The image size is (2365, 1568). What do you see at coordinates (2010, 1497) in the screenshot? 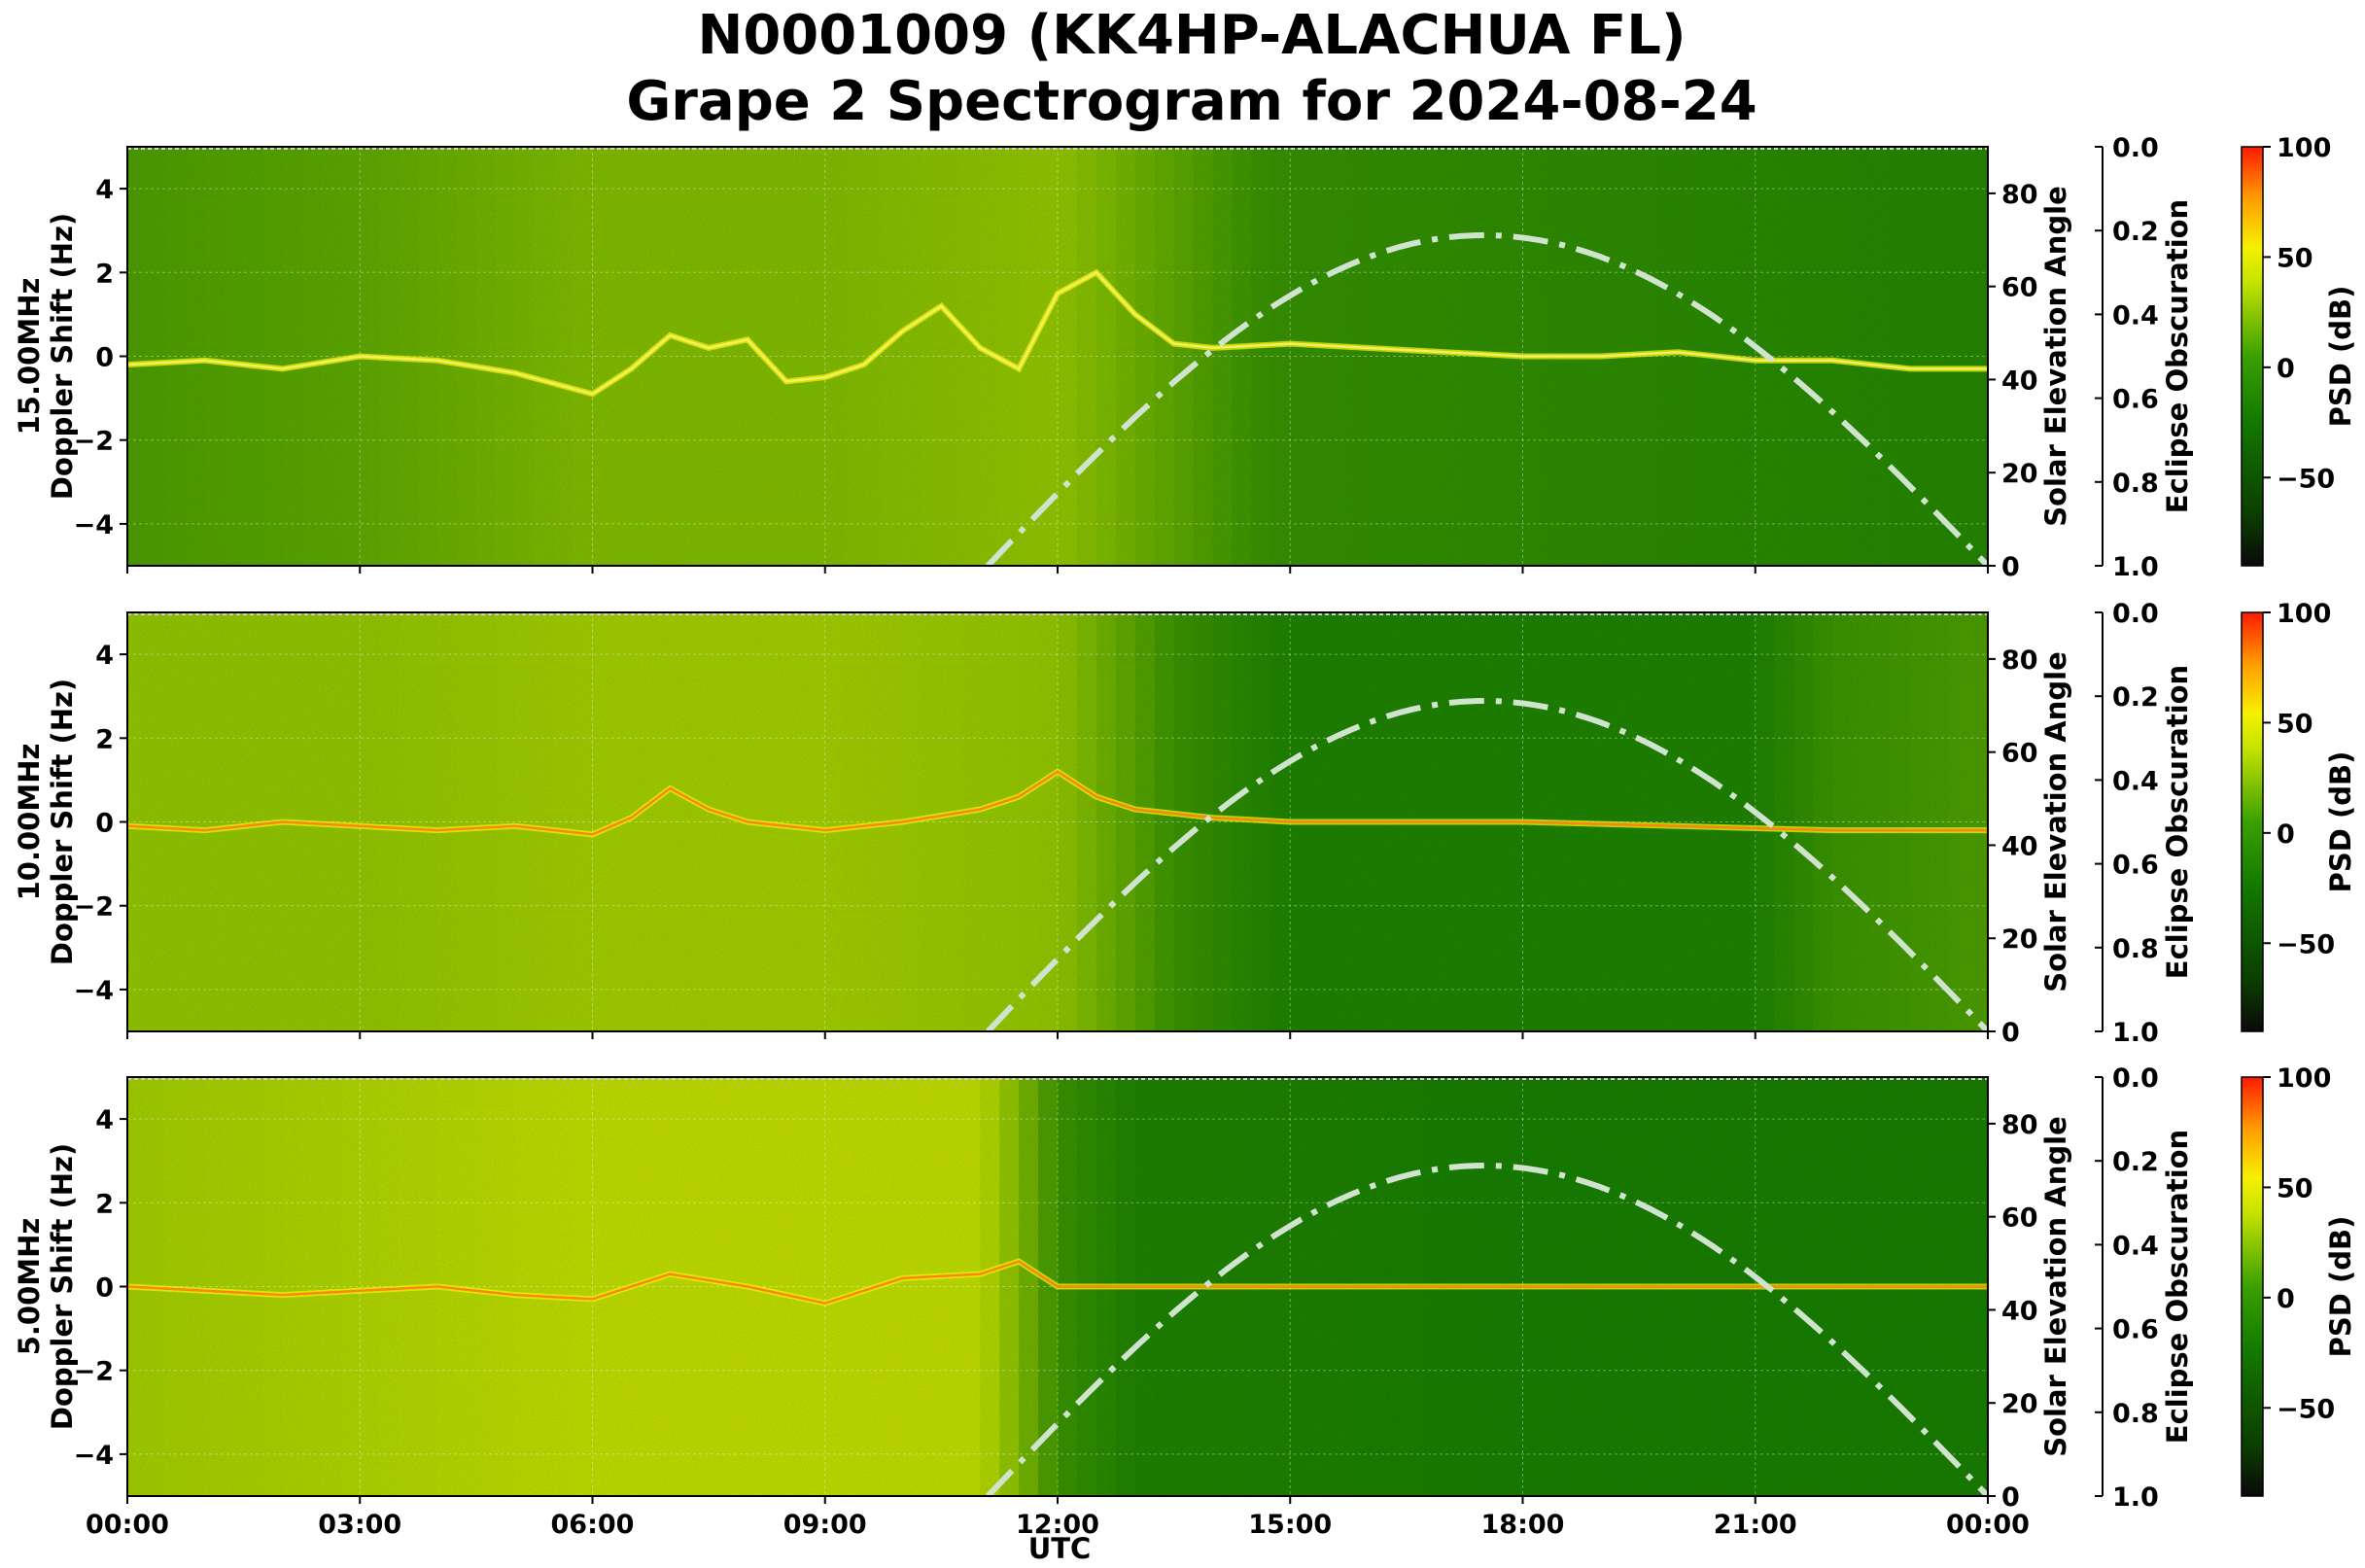
I see `right-tick-label: 0` at bounding box center [2010, 1497].